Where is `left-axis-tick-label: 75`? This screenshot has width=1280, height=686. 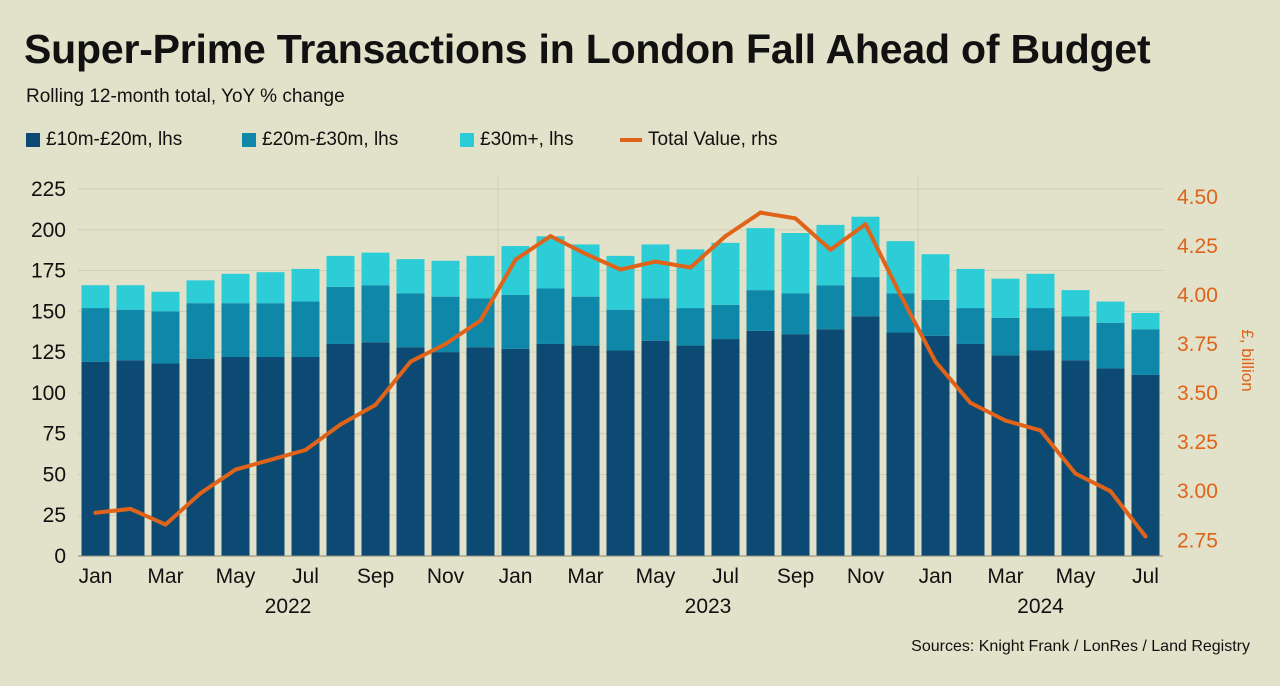 left-axis-tick-label: 75 is located at coordinates (54, 434).